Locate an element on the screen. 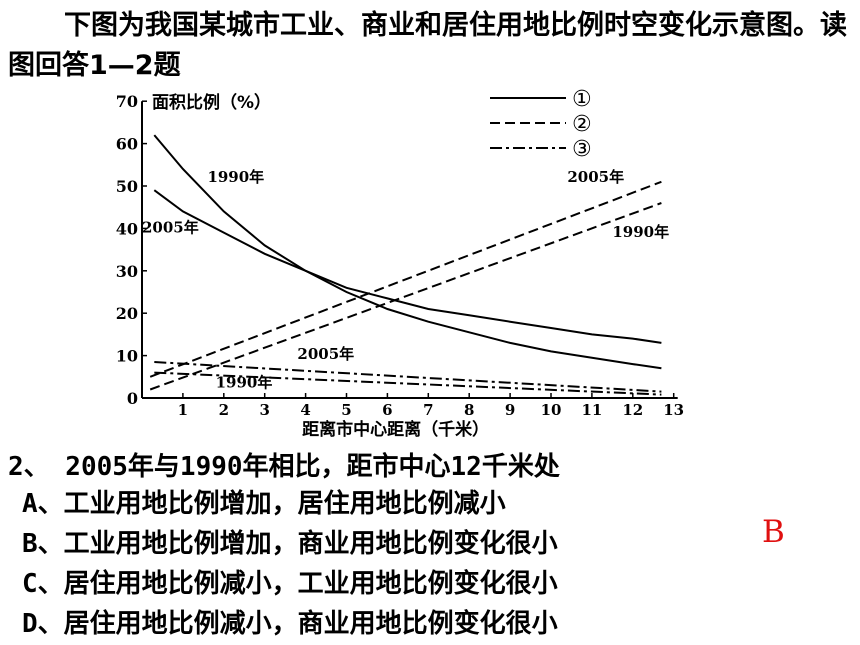 Image resolution: width=860 pixels, height=645 pixels. y-tick-label: 70 is located at coordinates (127, 101).